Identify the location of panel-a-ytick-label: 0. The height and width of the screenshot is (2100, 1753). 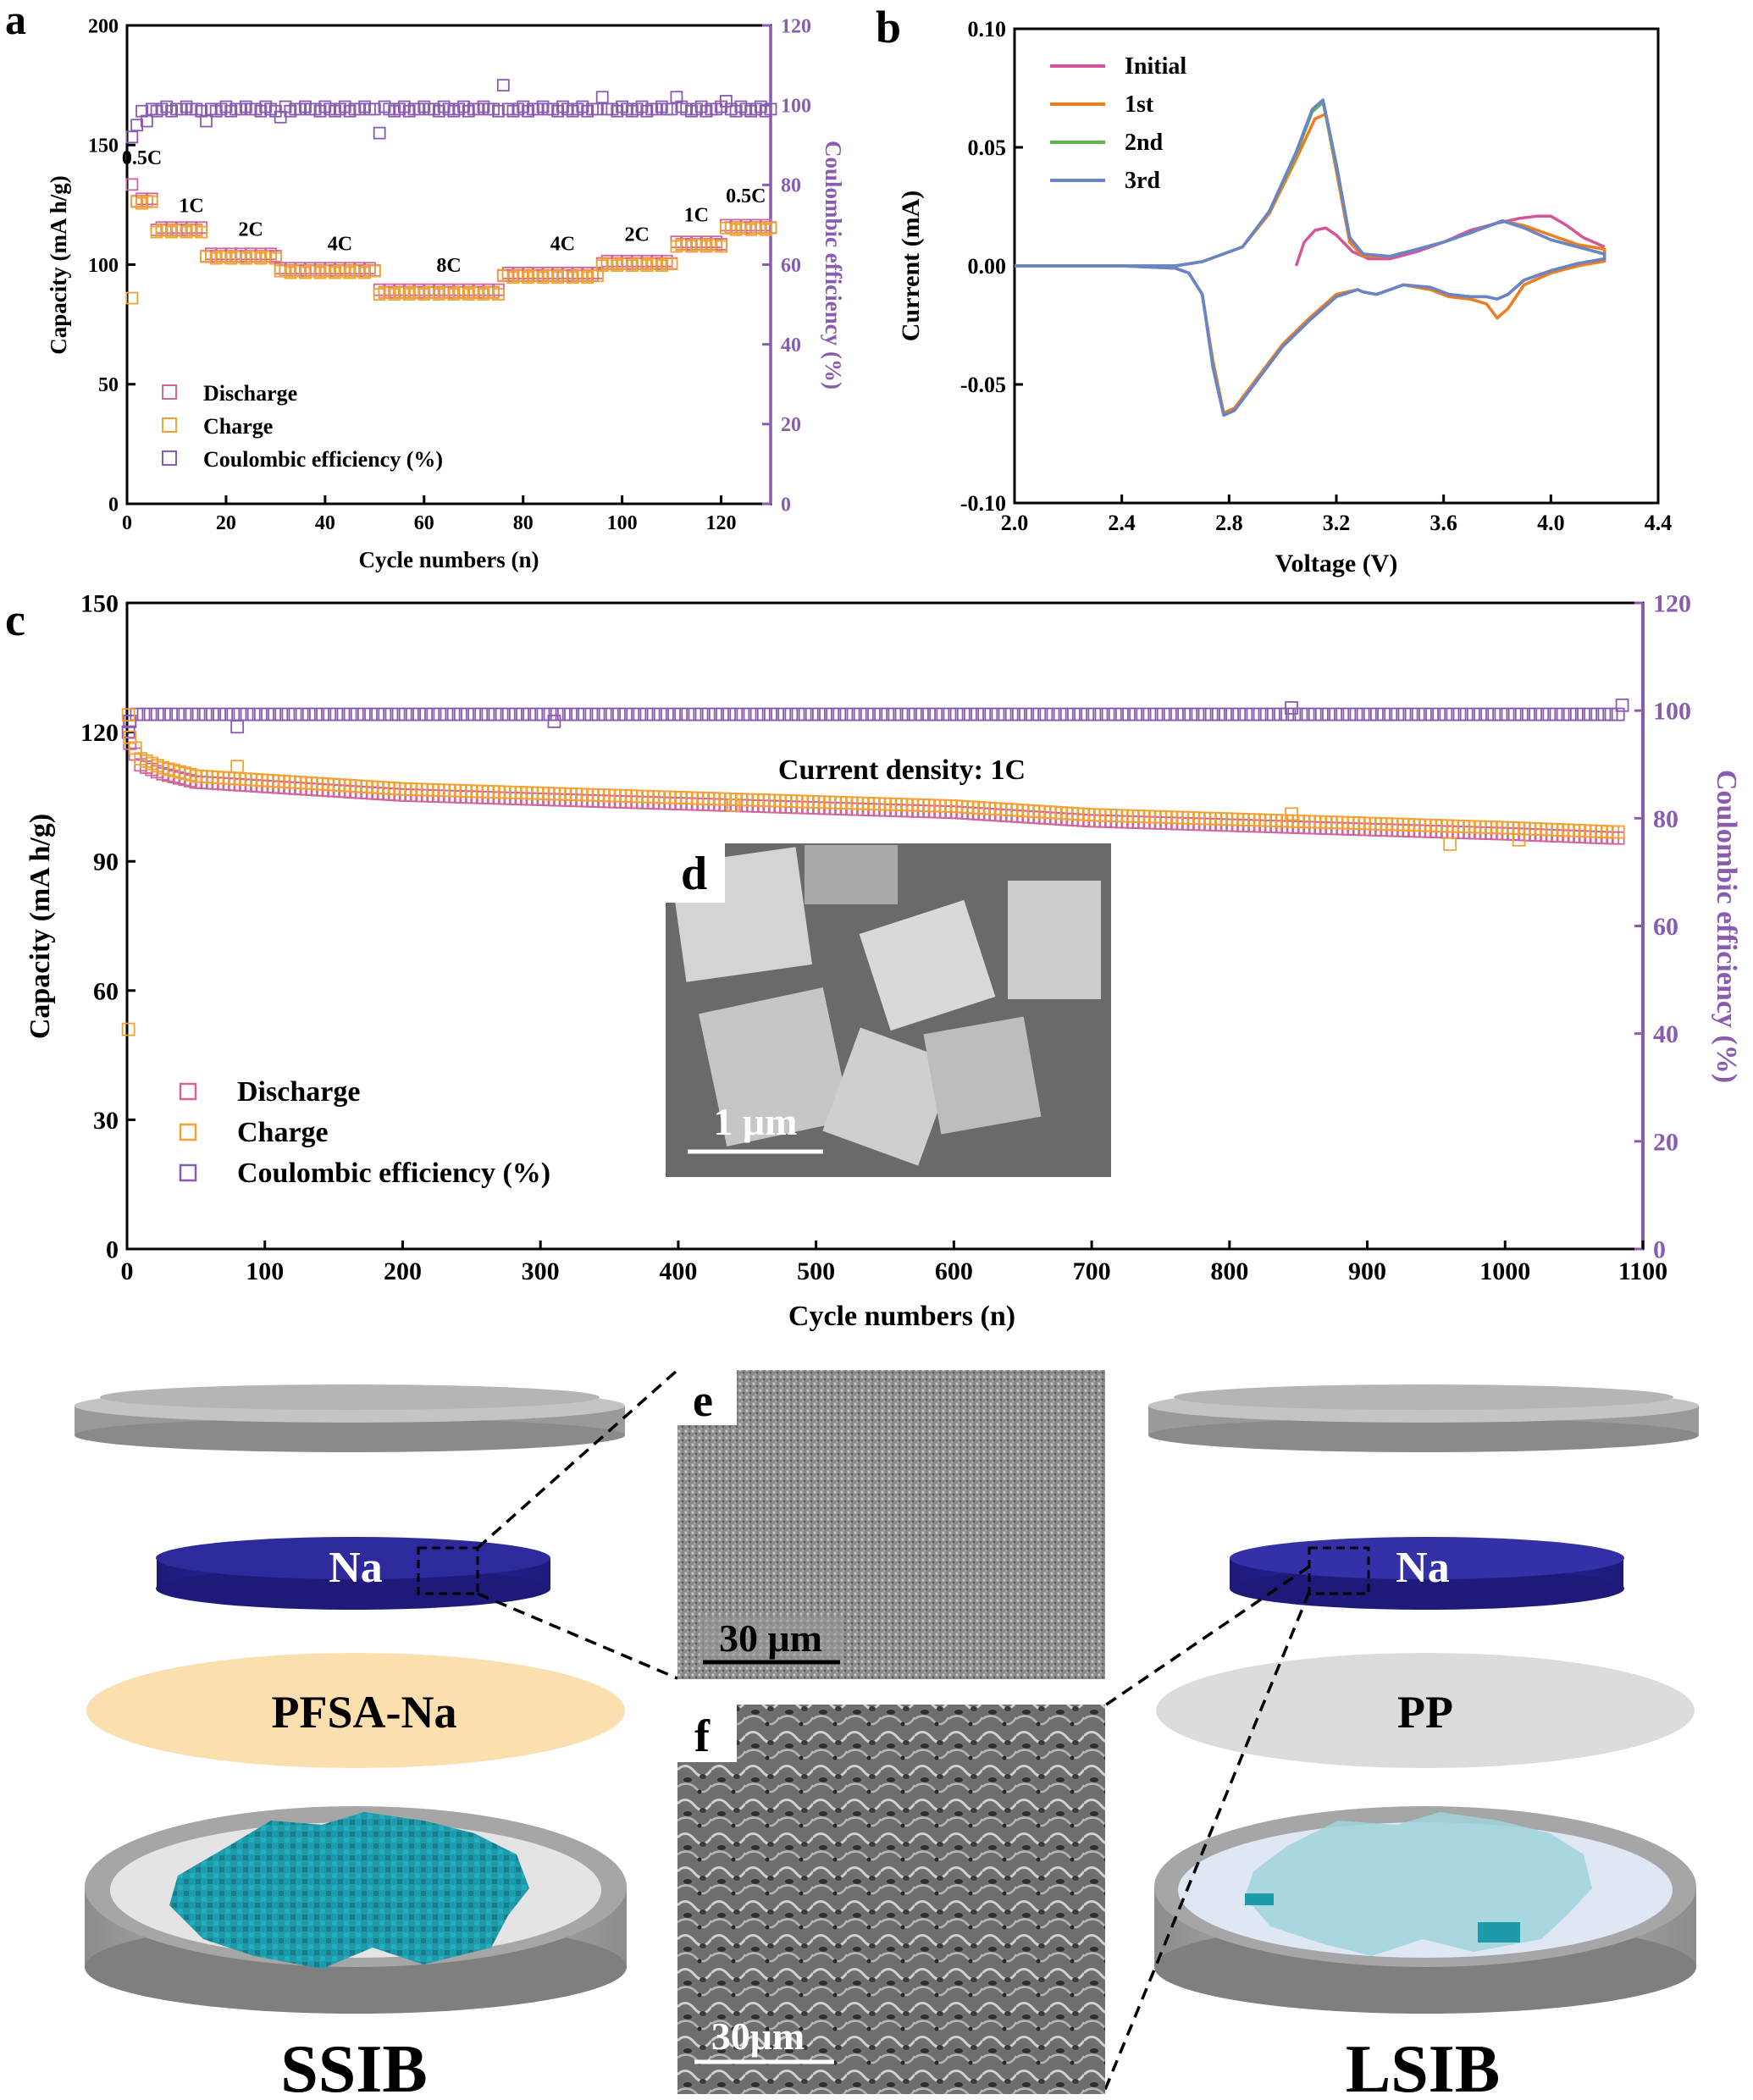
(114, 505).